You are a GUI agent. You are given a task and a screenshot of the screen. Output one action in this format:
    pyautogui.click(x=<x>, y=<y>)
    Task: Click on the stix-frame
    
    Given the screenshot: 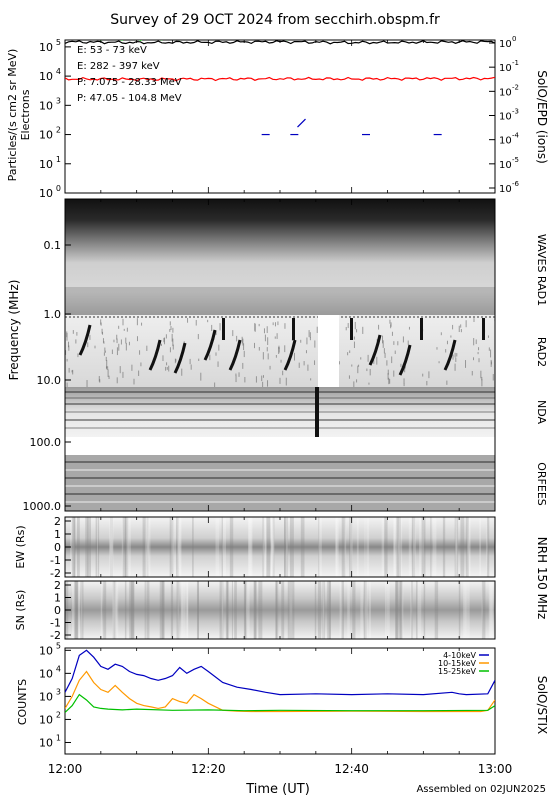 What is the action you would take?
    pyautogui.click(x=280, y=701)
    